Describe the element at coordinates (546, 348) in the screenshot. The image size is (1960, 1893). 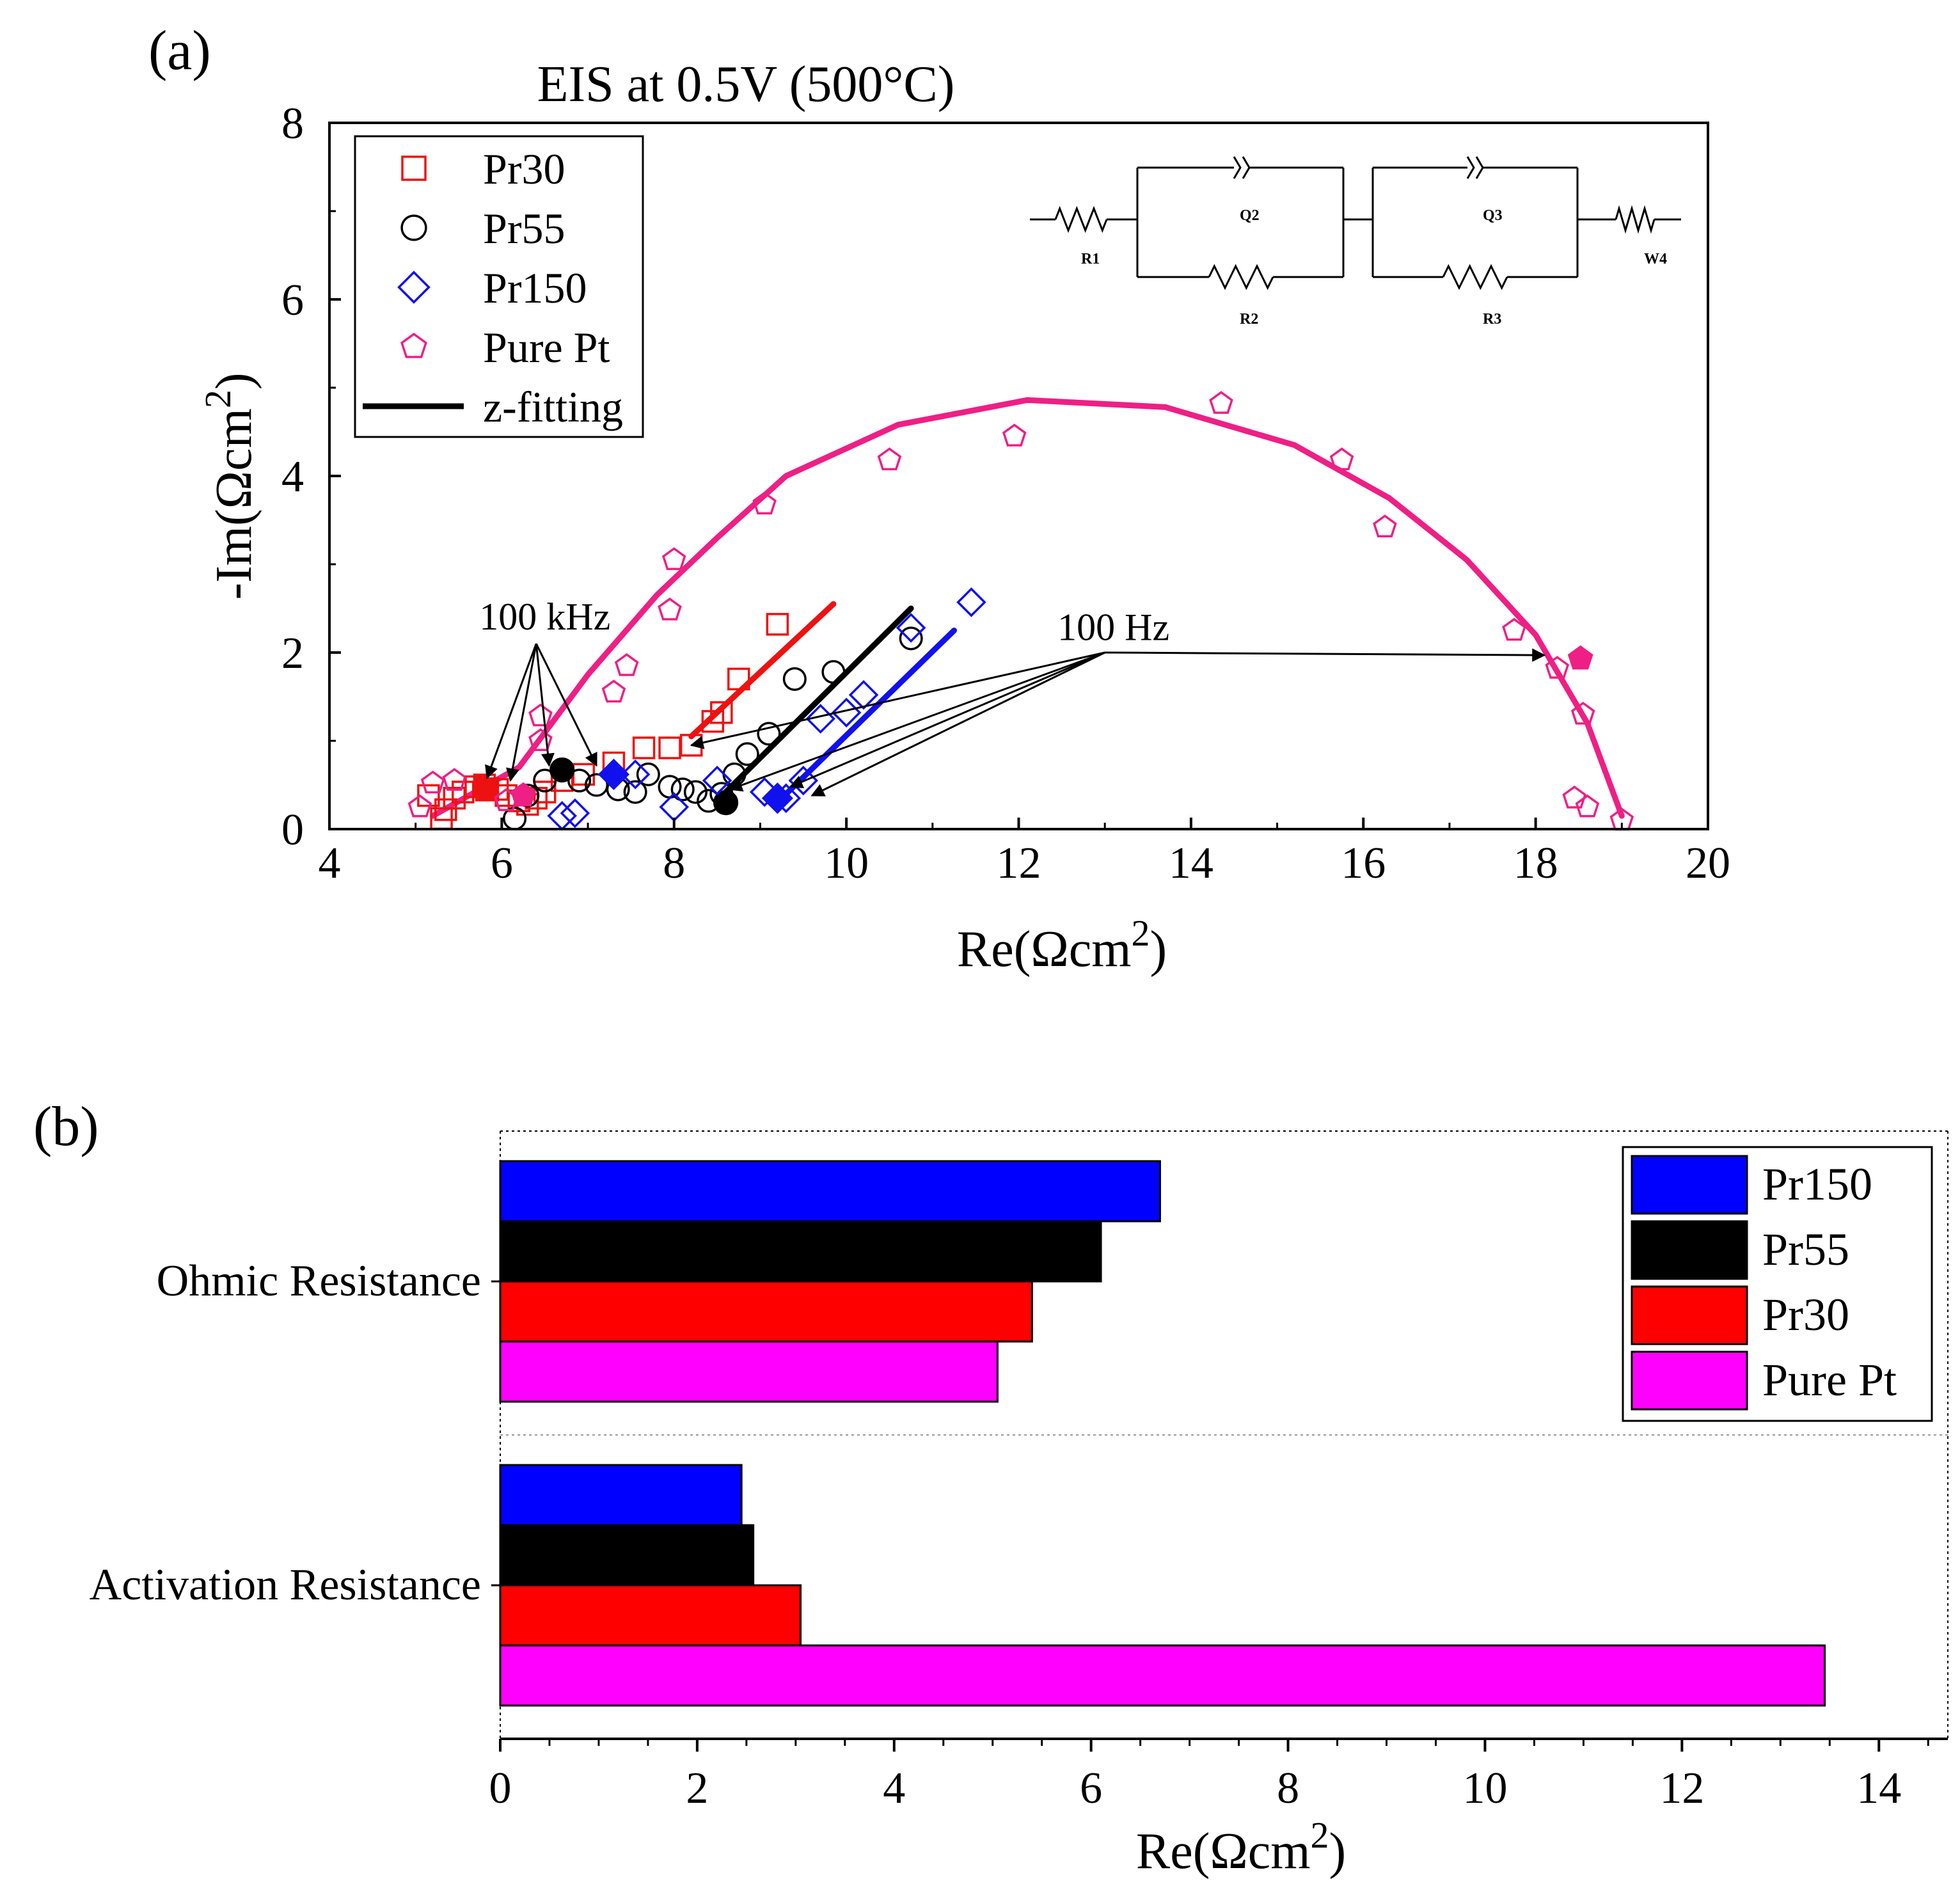
I see `legend-a-label-pure-pt: Pure Pt` at that location.